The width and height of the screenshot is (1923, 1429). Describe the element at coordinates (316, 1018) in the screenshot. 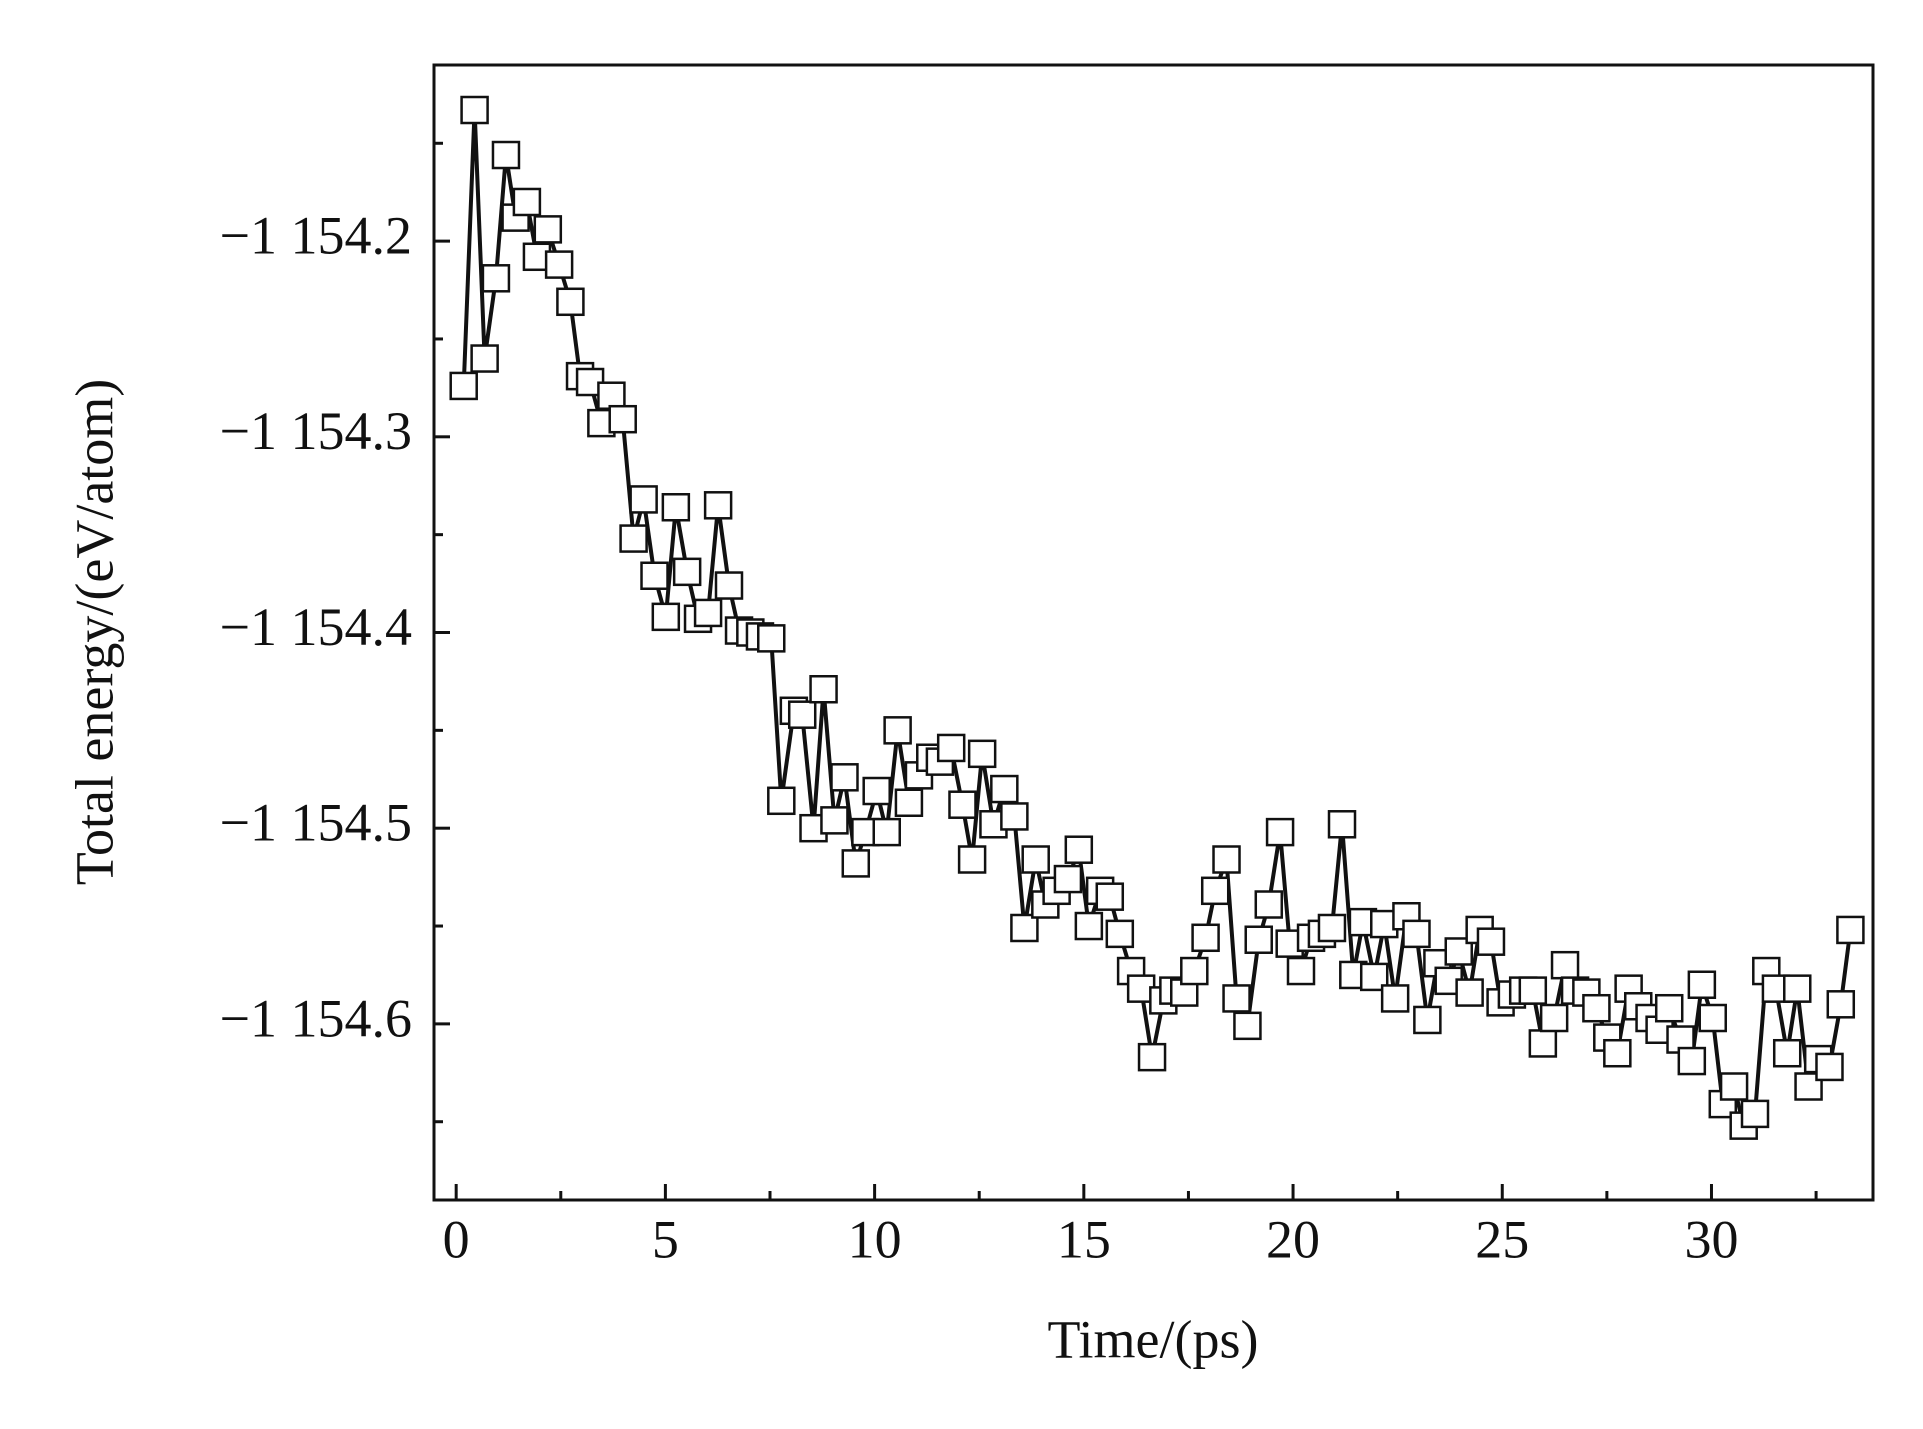

I see `y-tick-label: −1 154.6` at that location.